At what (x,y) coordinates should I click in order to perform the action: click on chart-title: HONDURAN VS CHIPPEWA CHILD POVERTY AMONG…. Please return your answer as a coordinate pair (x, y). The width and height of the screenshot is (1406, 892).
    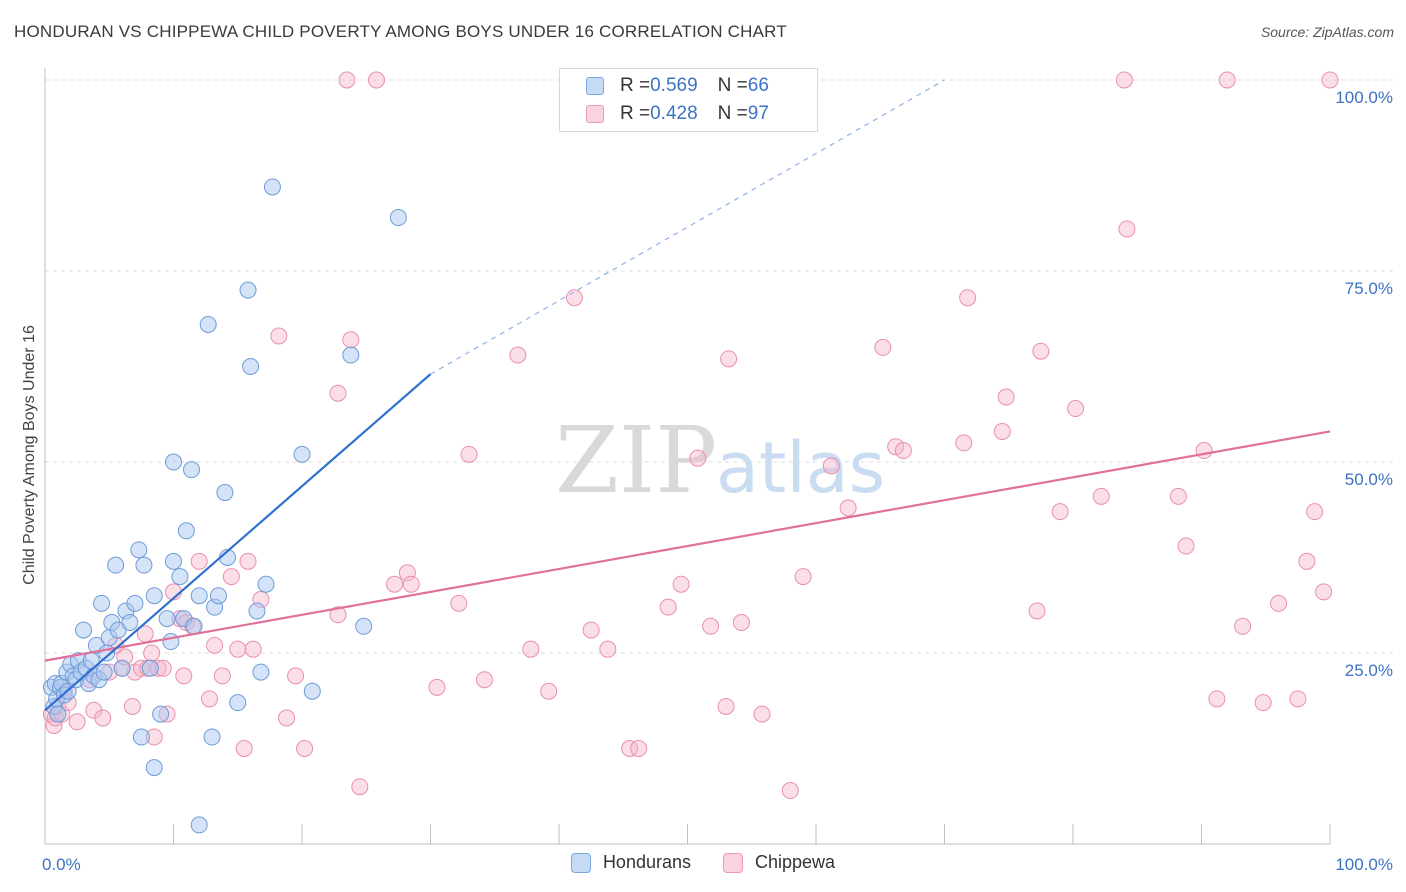
    Looking at the image, I should click on (400, 31).